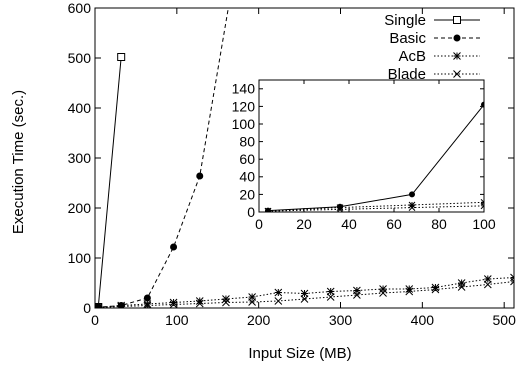  I want to click on main-y-tick-label: 600, so click(80, 8).